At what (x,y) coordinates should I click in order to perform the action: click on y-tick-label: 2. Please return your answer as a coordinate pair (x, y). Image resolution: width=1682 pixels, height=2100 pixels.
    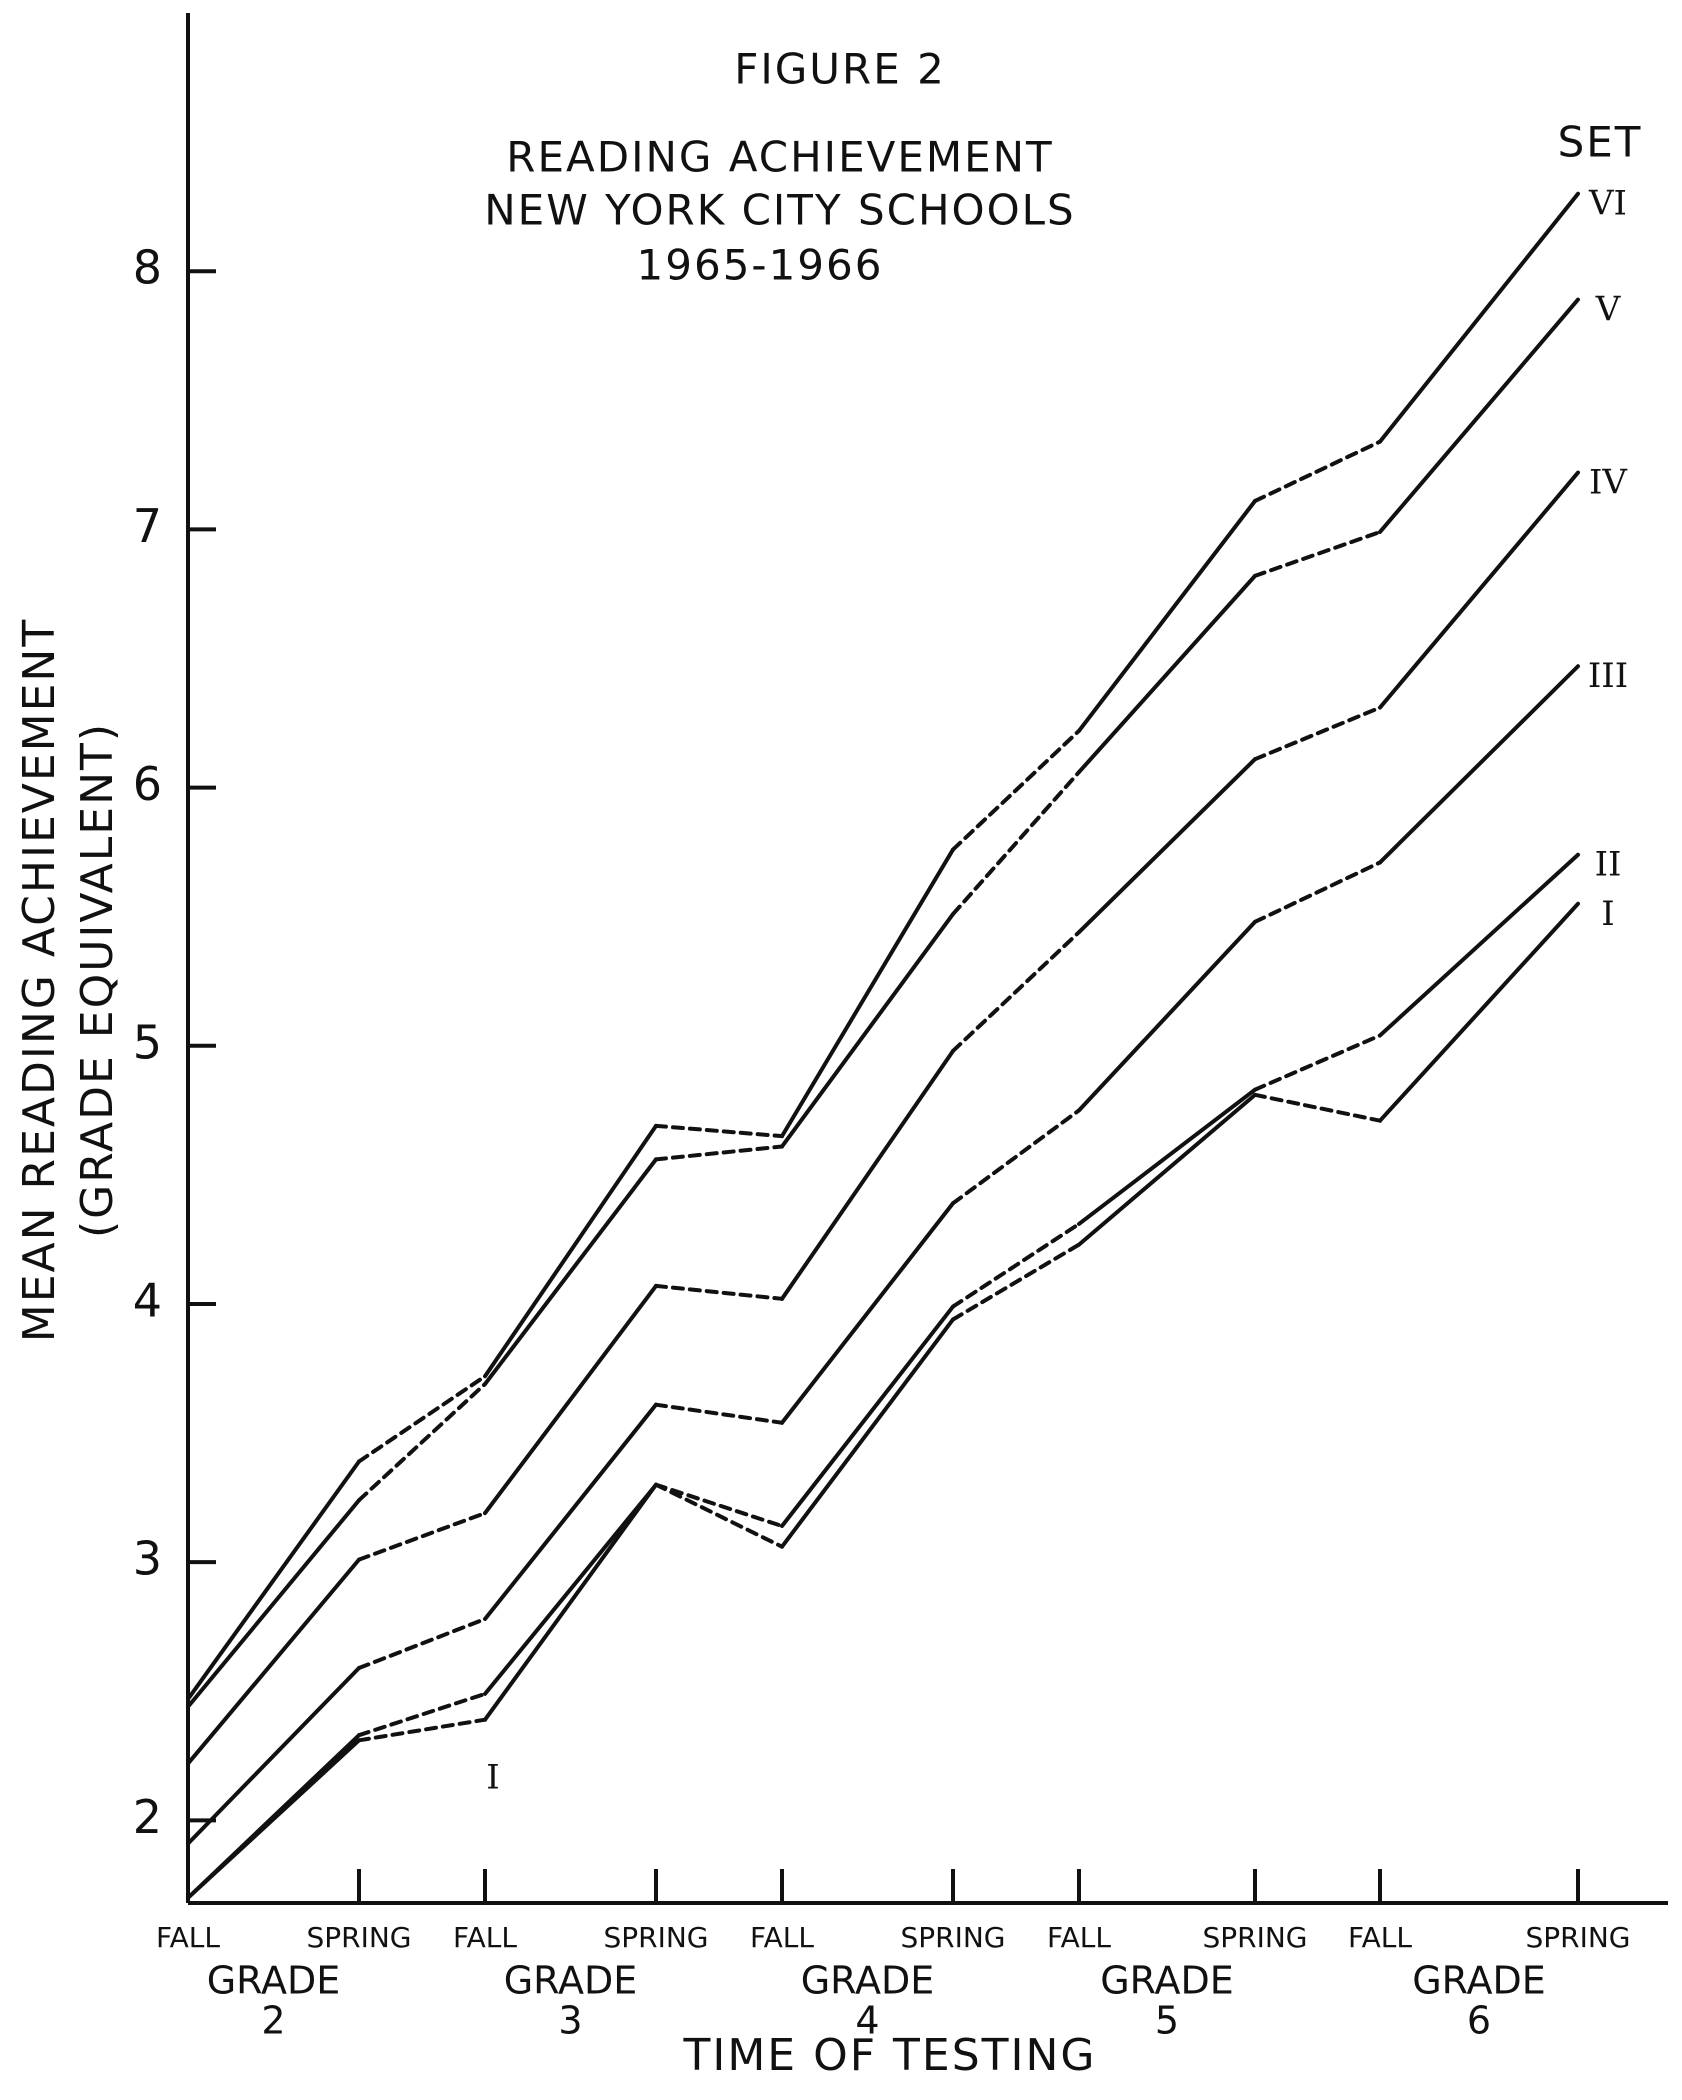
    Looking at the image, I should click on (147, 1817).